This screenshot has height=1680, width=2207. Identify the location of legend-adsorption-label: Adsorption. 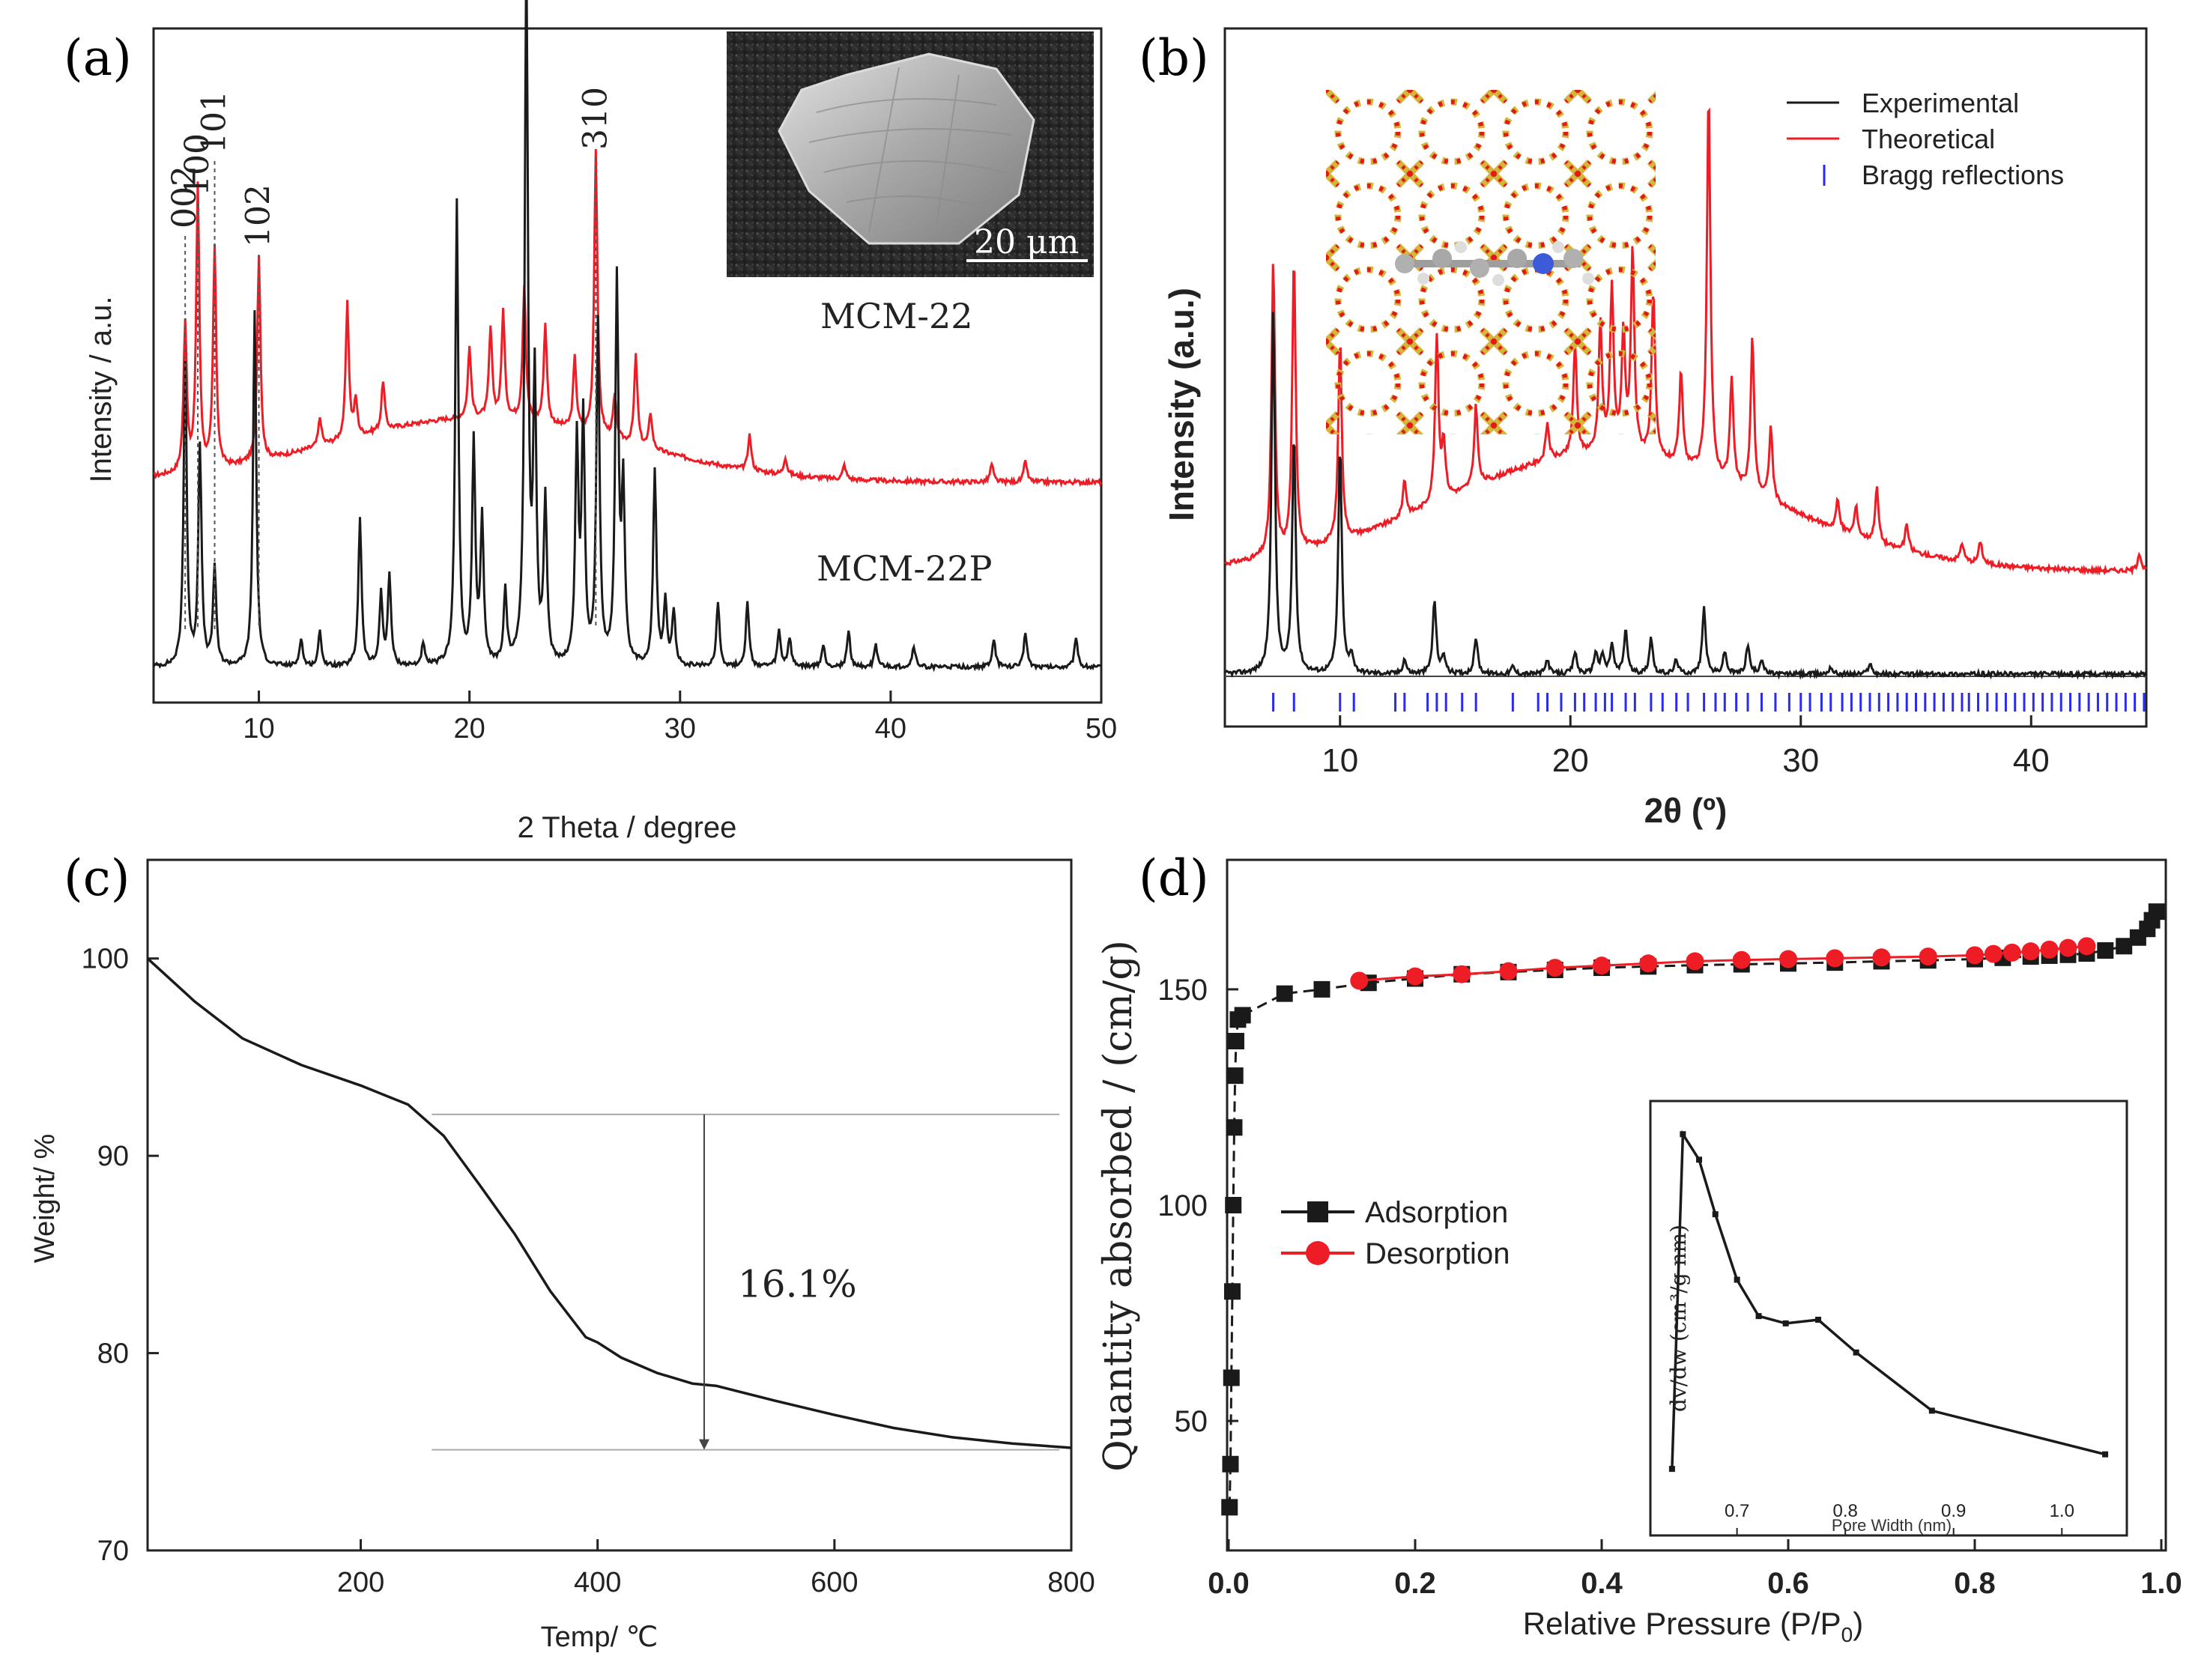
(1436, 1212).